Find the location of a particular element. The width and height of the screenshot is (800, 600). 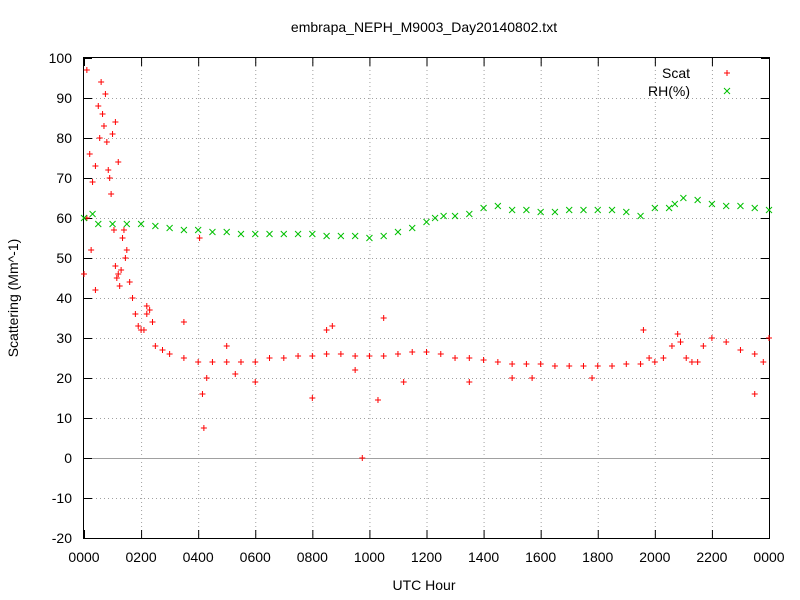

y-tick-label: 30 is located at coordinates (64, 338).